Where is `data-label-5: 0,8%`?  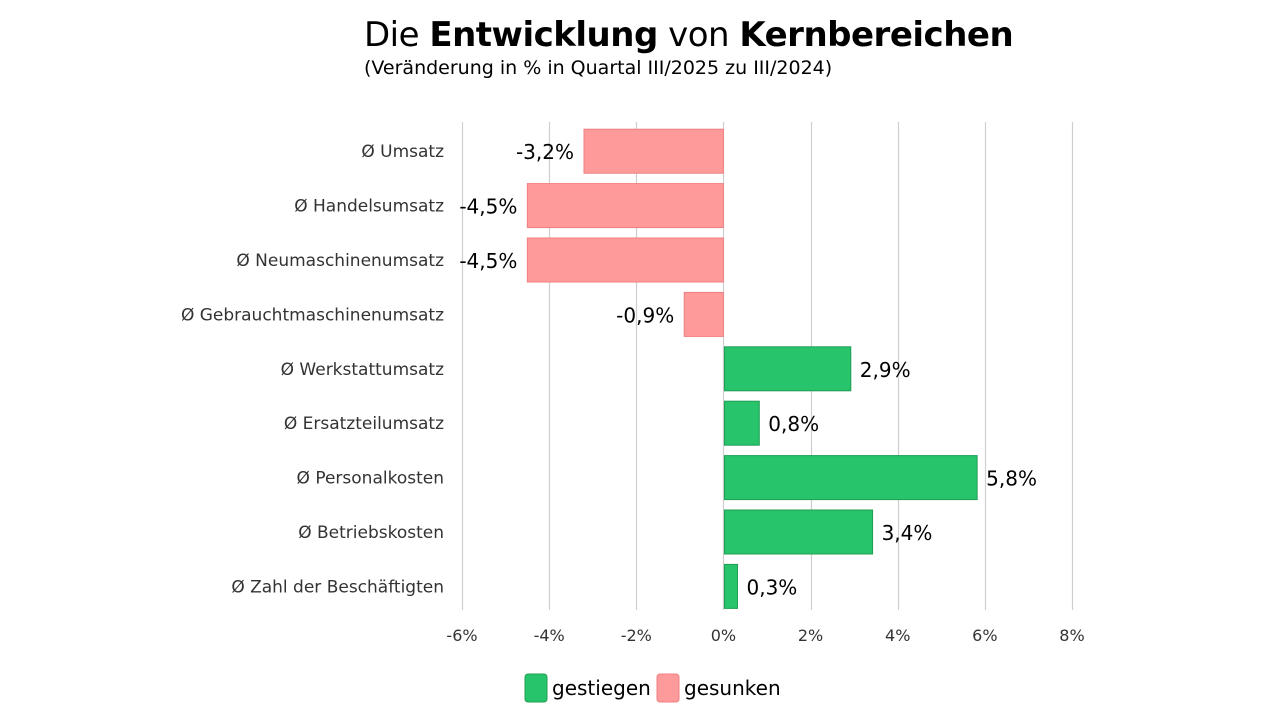 data-label-5: 0,8% is located at coordinates (793, 424).